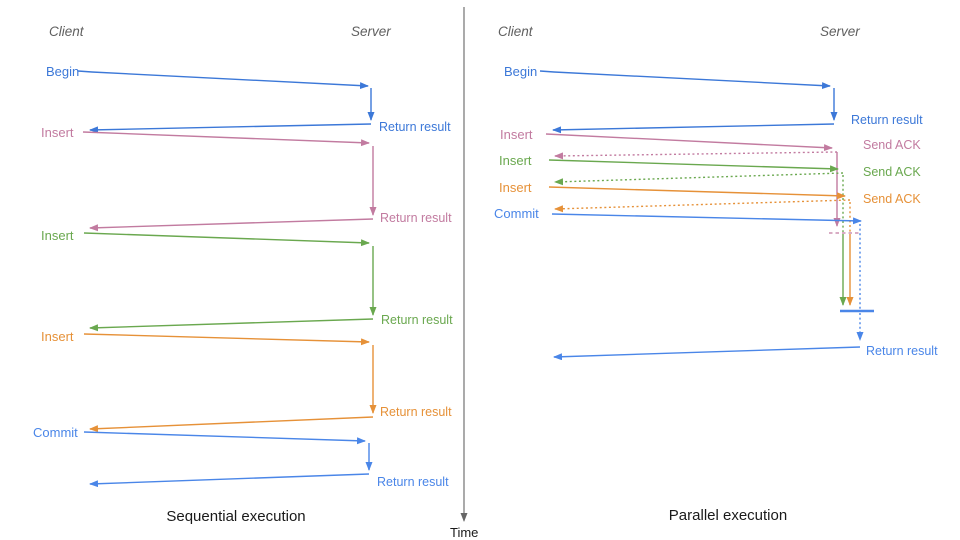 The height and width of the screenshot is (540, 960). What do you see at coordinates (247, 280) in the screenshot?
I see `op-insert-2: Insert Return result` at bounding box center [247, 280].